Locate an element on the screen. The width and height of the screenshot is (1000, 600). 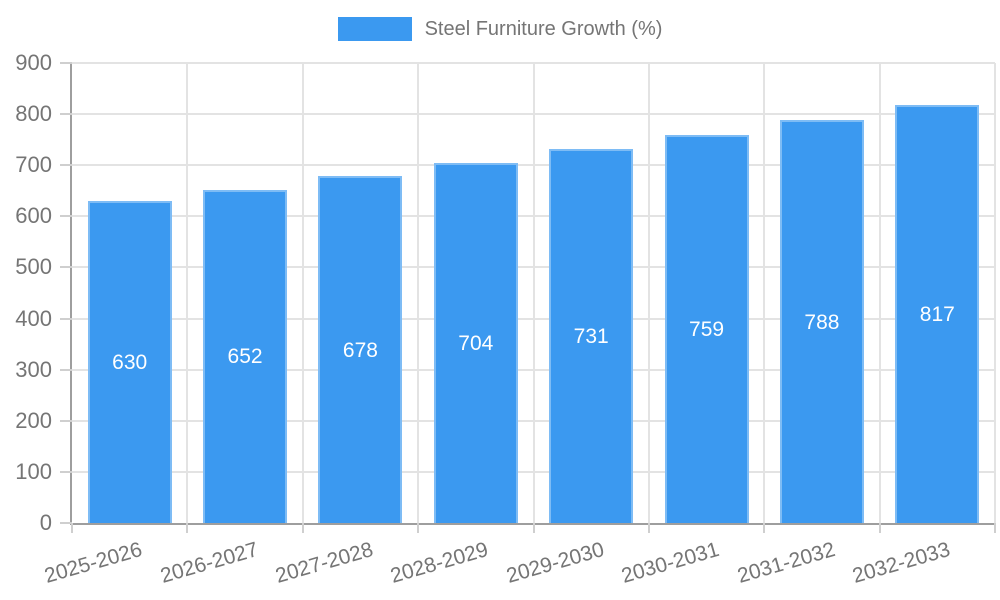
bar-value-label: 652 is located at coordinates (245, 357).